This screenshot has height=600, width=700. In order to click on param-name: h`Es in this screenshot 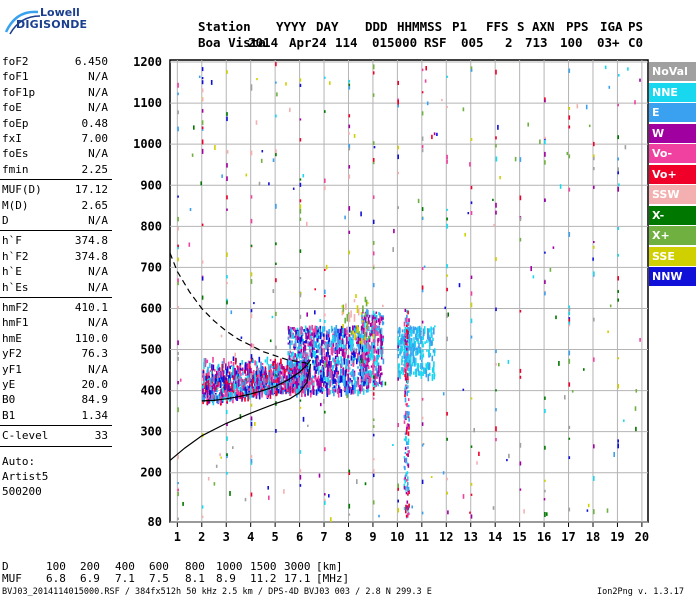, I will do `click(15, 287)`.